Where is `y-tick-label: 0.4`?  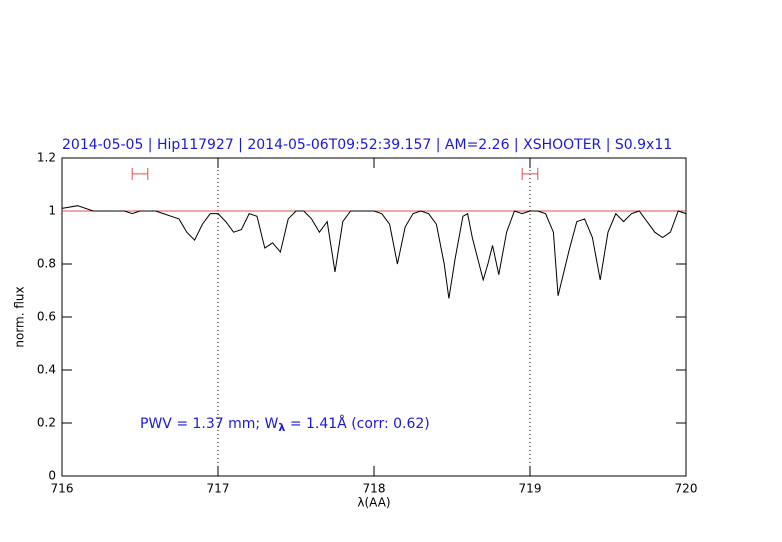 y-tick-label: 0.4 is located at coordinates (46, 370).